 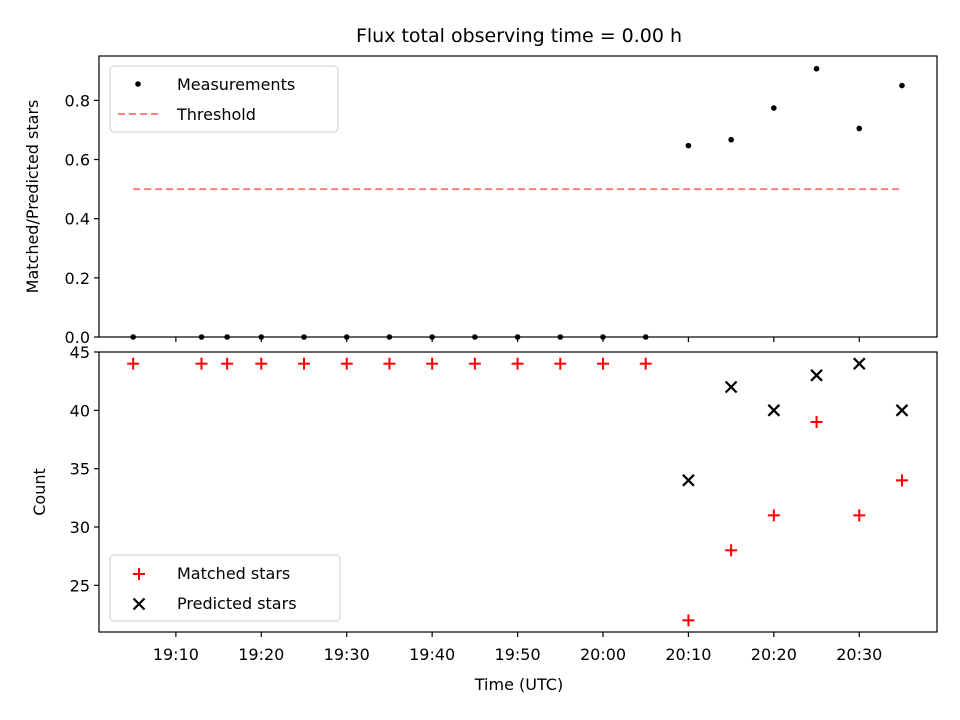 What do you see at coordinates (688, 654) in the screenshot?
I see `x-tick-label: 20:10` at bounding box center [688, 654].